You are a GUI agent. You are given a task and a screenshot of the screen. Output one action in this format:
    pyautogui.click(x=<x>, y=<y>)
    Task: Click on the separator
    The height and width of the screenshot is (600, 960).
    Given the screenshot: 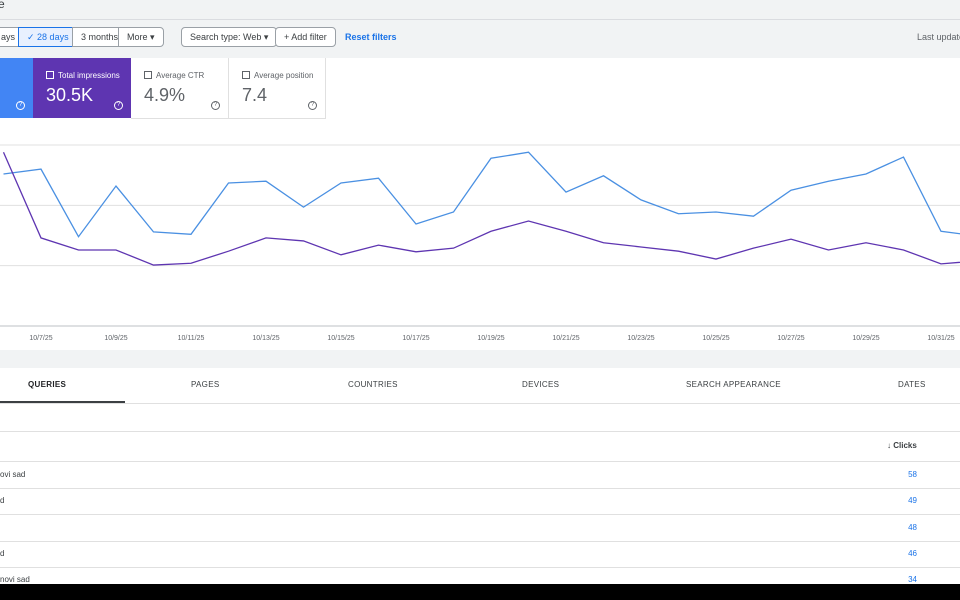 What is the action you would take?
    pyautogui.click(x=480, y=359)
    